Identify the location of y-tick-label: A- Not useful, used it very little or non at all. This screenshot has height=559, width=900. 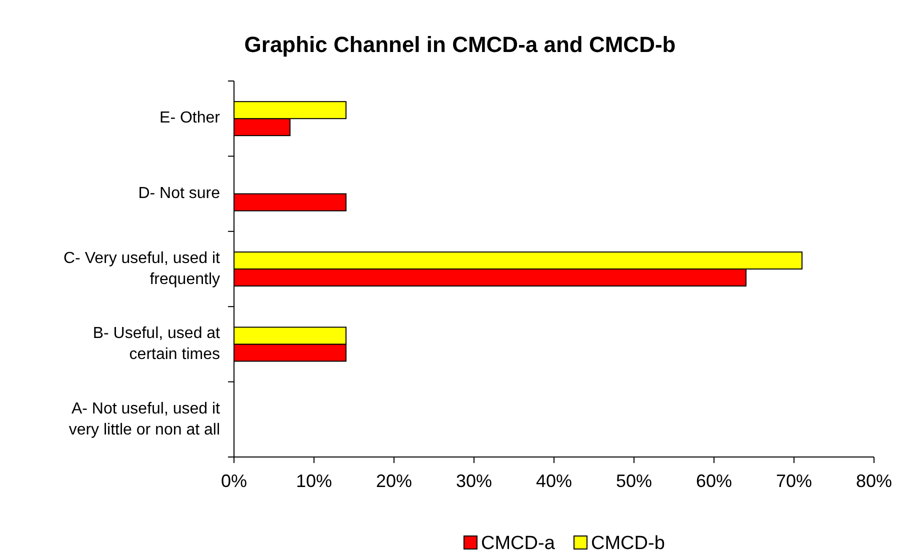
(144, 419).